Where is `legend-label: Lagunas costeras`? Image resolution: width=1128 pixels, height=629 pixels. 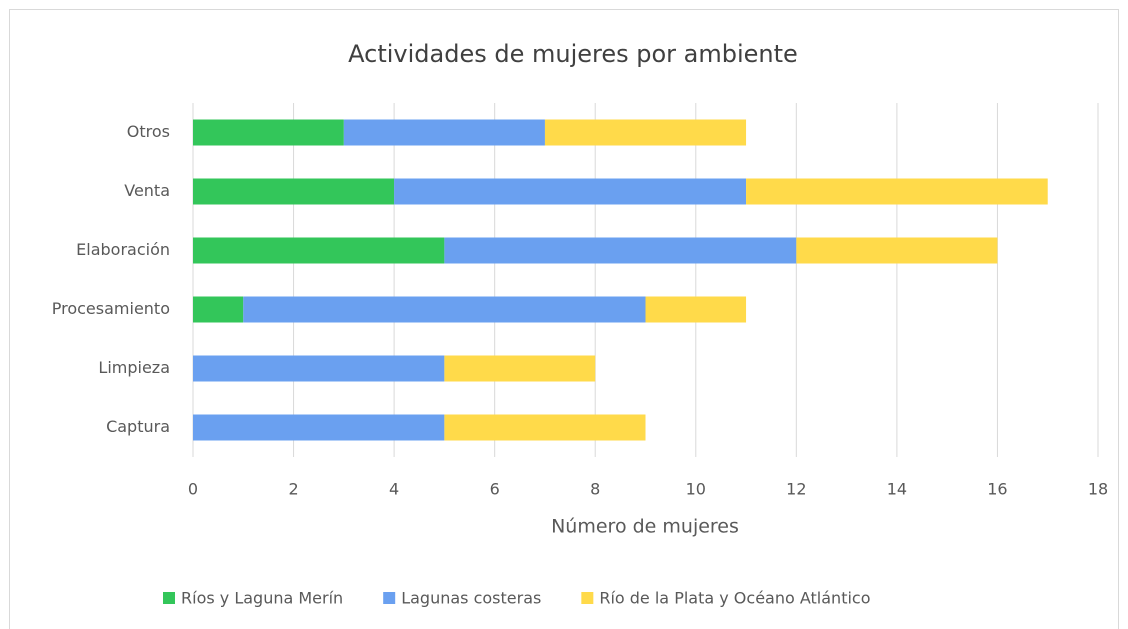
legend-label: Lagunas costeras is located at coordinates (471, 598).